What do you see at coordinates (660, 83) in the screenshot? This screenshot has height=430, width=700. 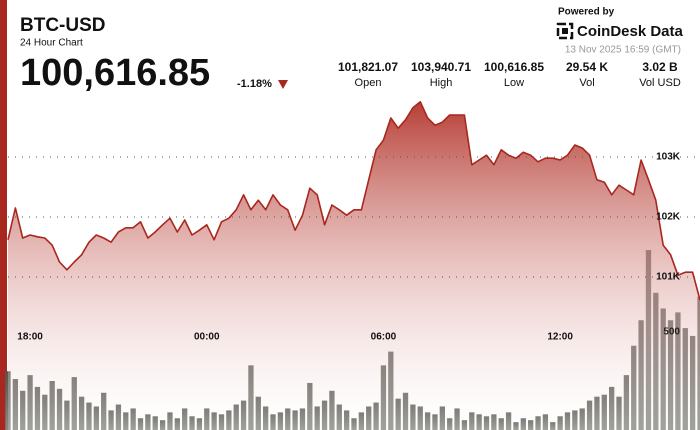 I see `stat-label: Vol USD` at bounding box center [660, 83].